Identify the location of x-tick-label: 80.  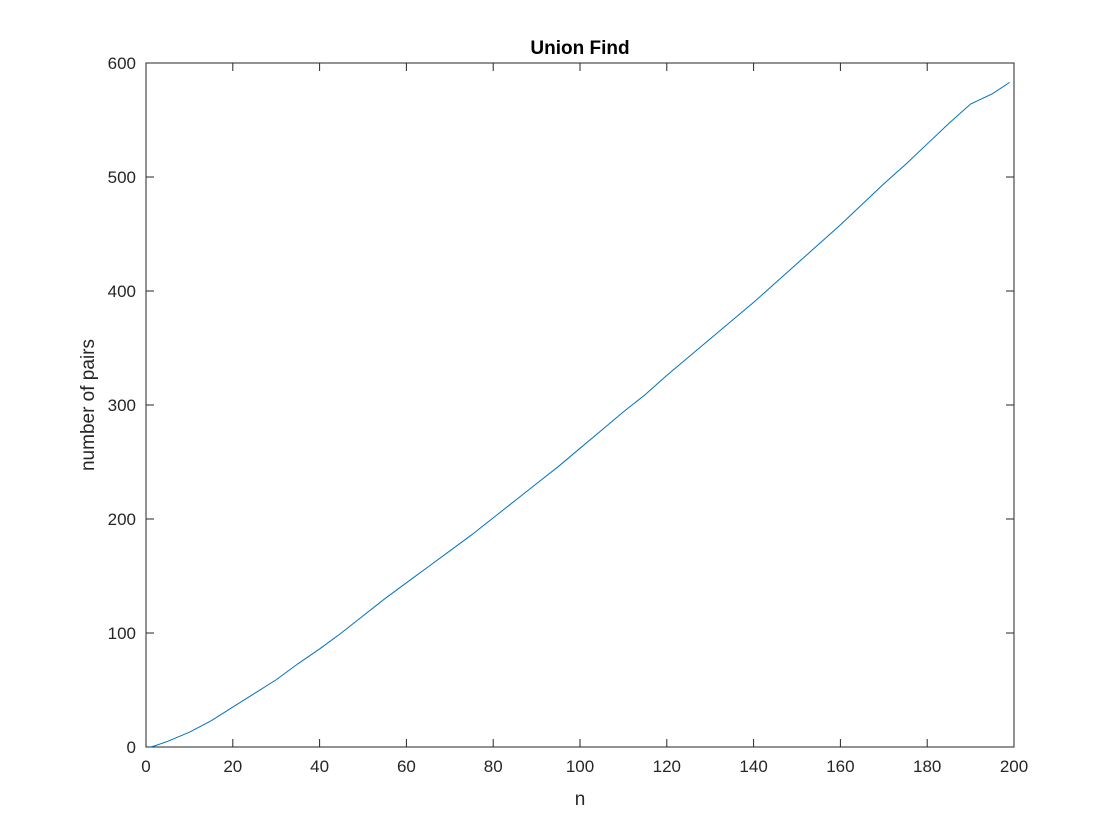
(493, 766).